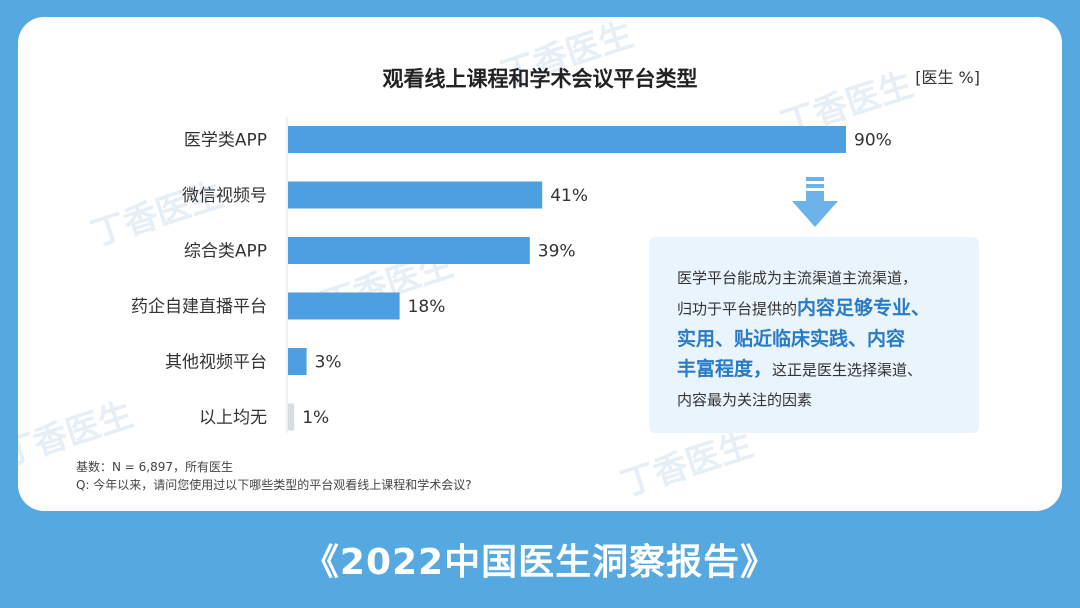  I want to click on note-highlight-3: 丰富程度，, so click(725, 369).